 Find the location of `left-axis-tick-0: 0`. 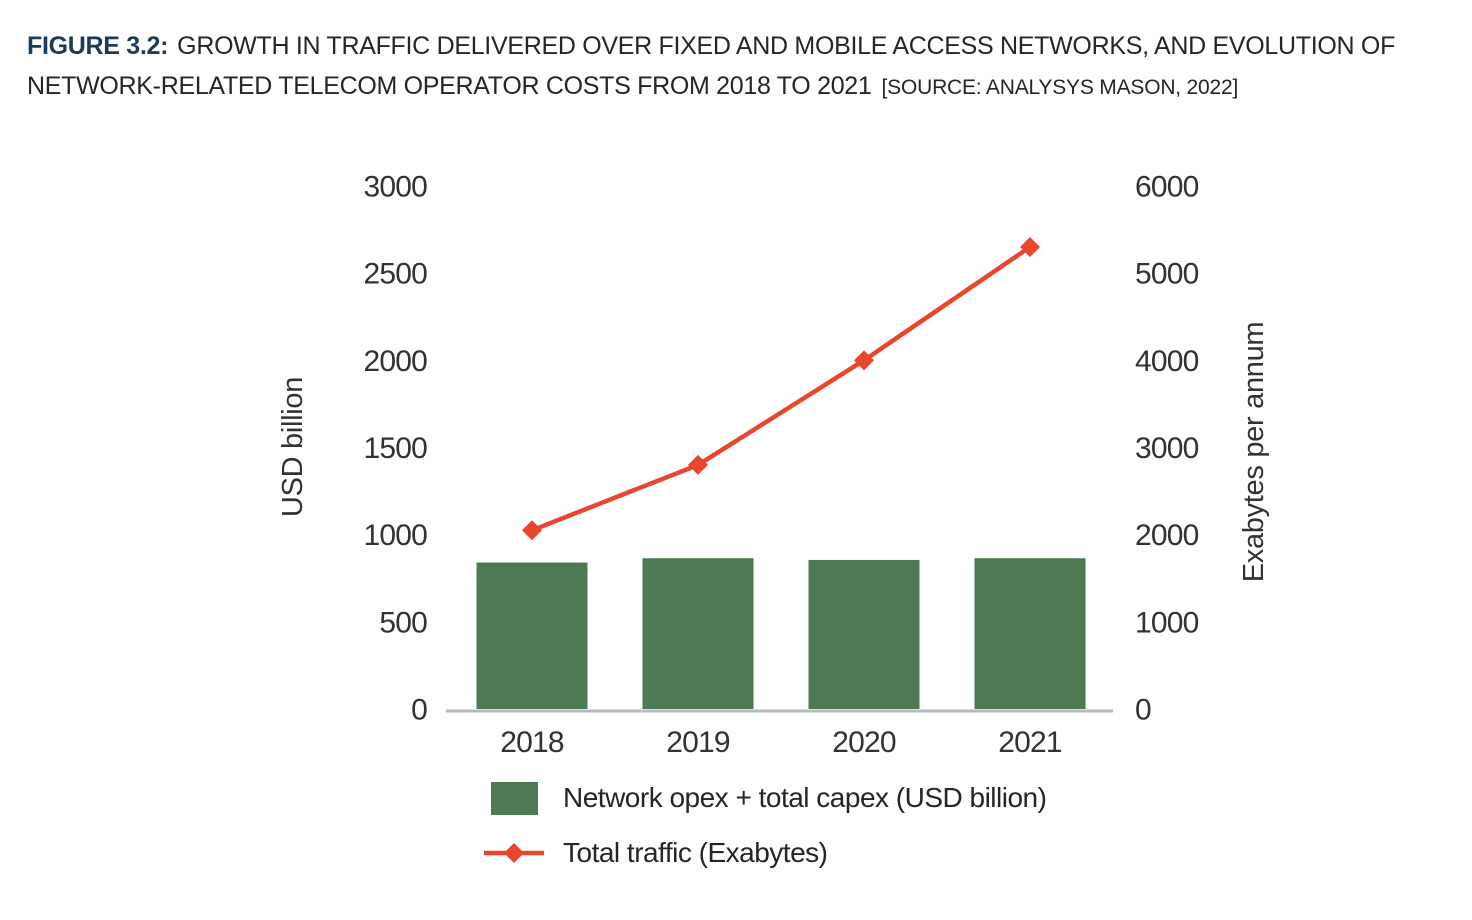

left-axis-tick-0: 0 is located at coordinates (419, 710).